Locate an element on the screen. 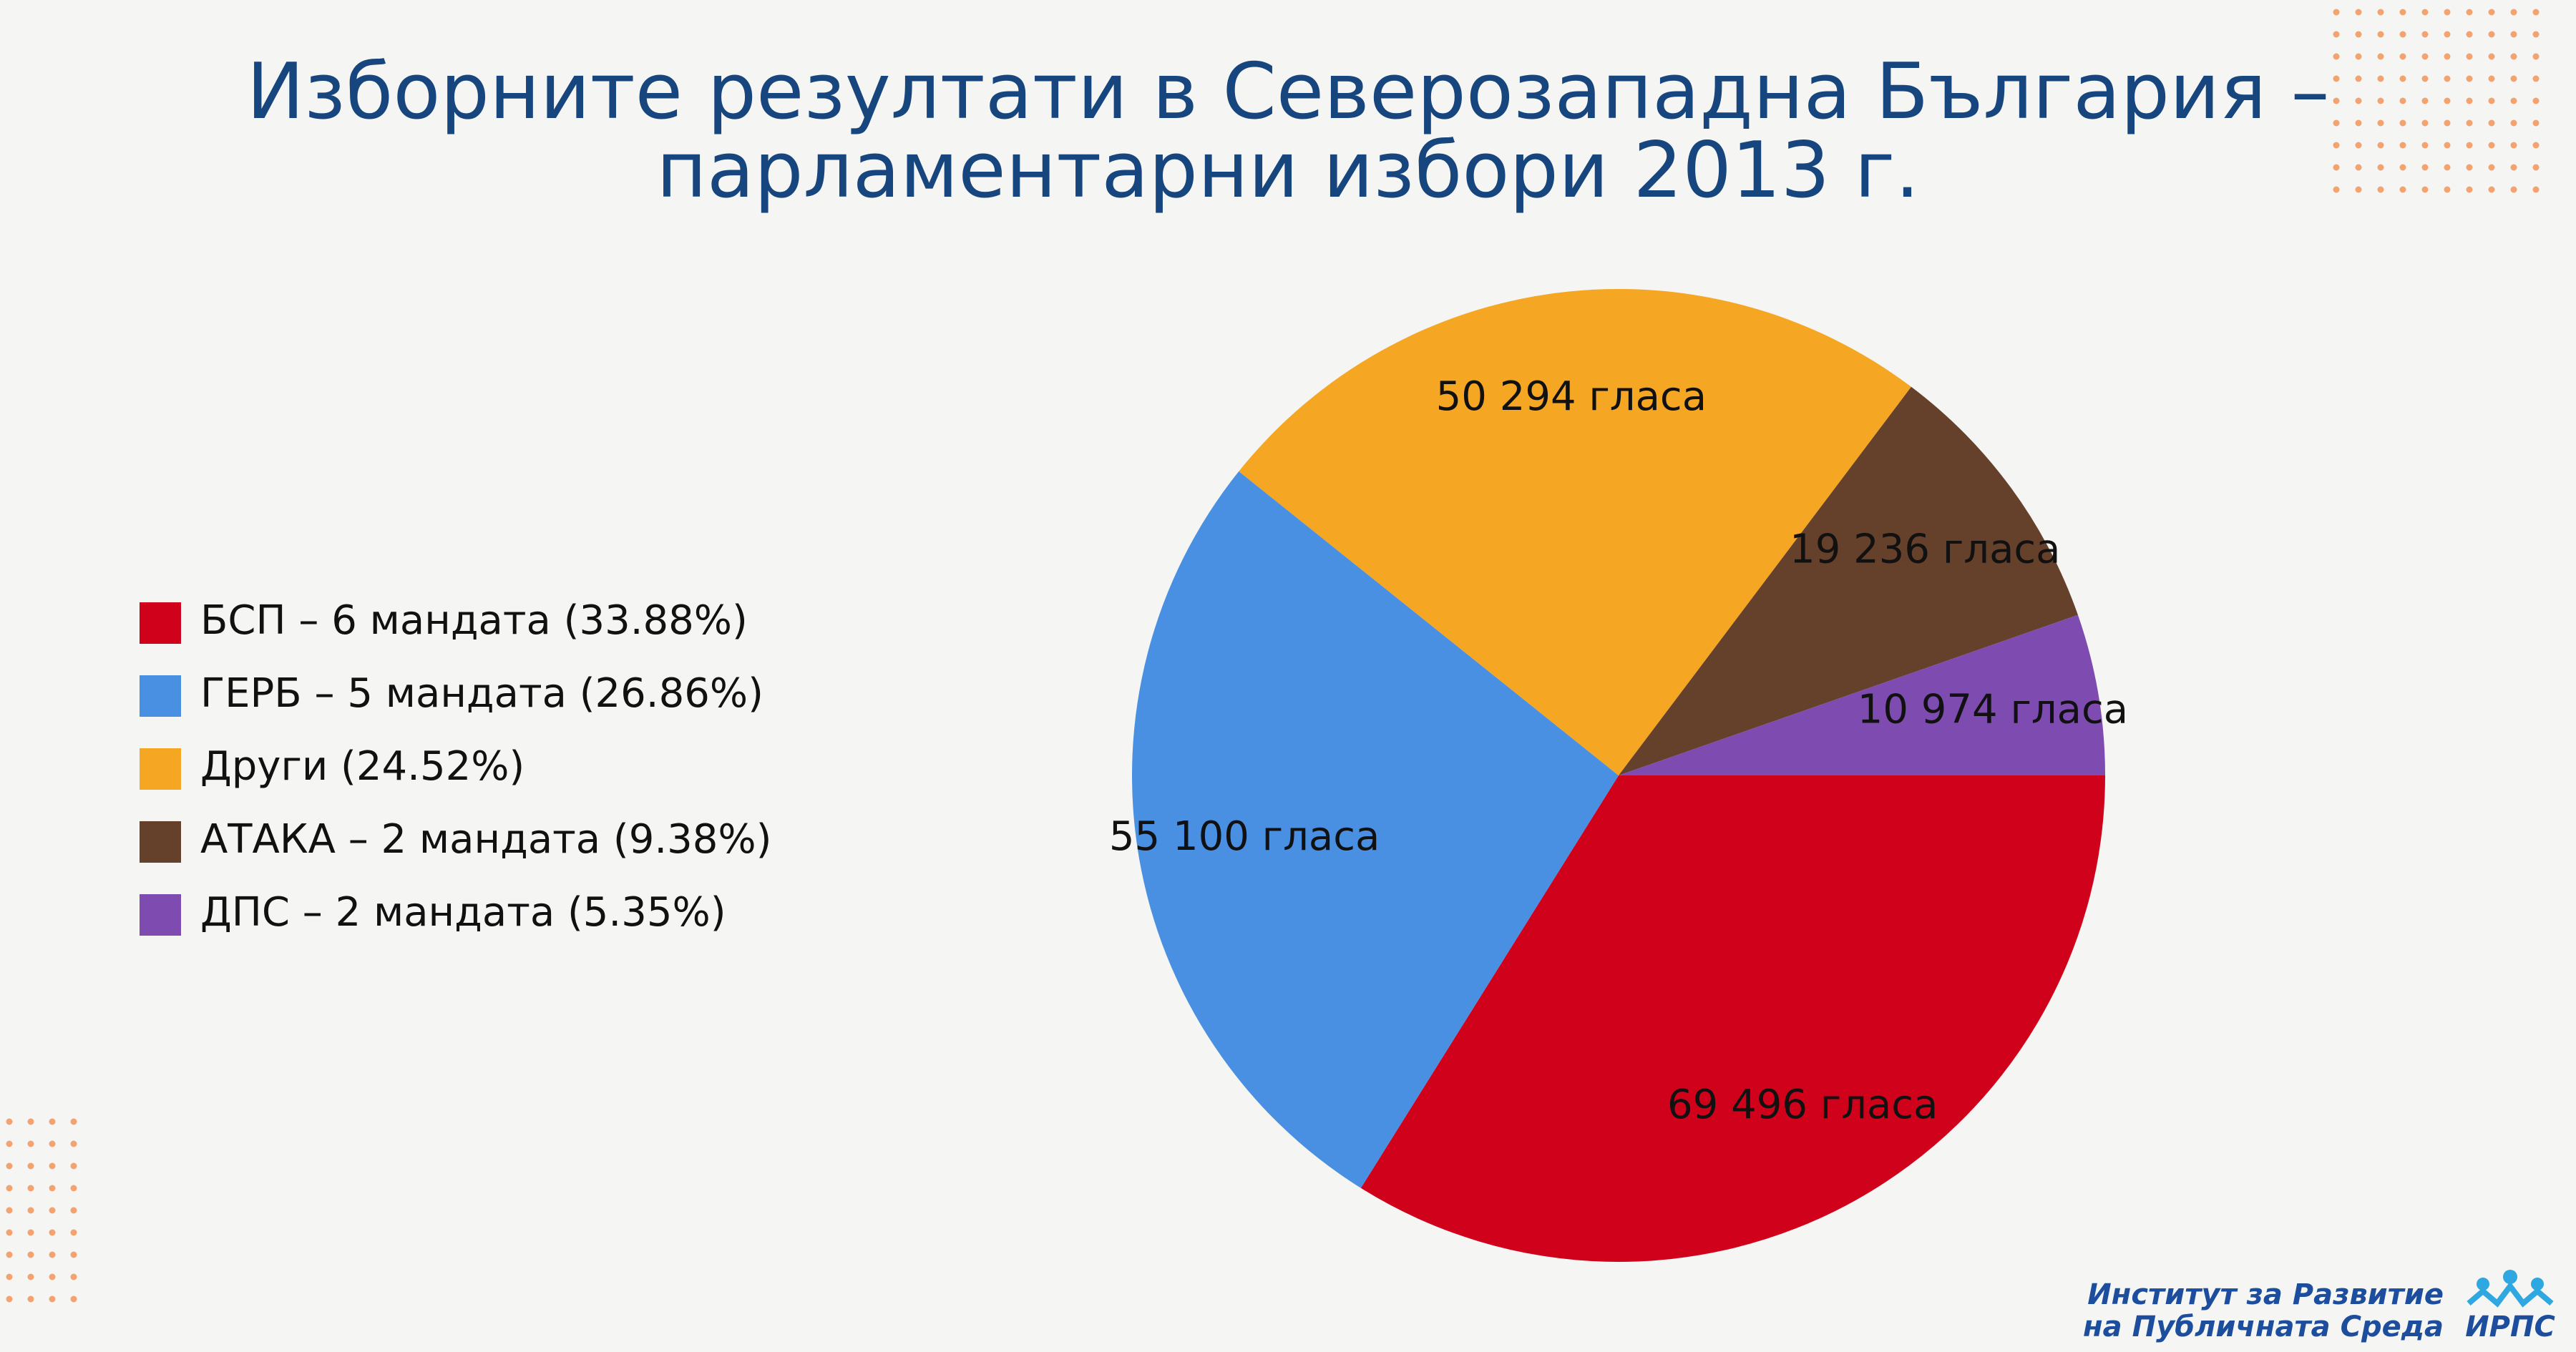  logo-icon is located at coordinates (2510, 1289).